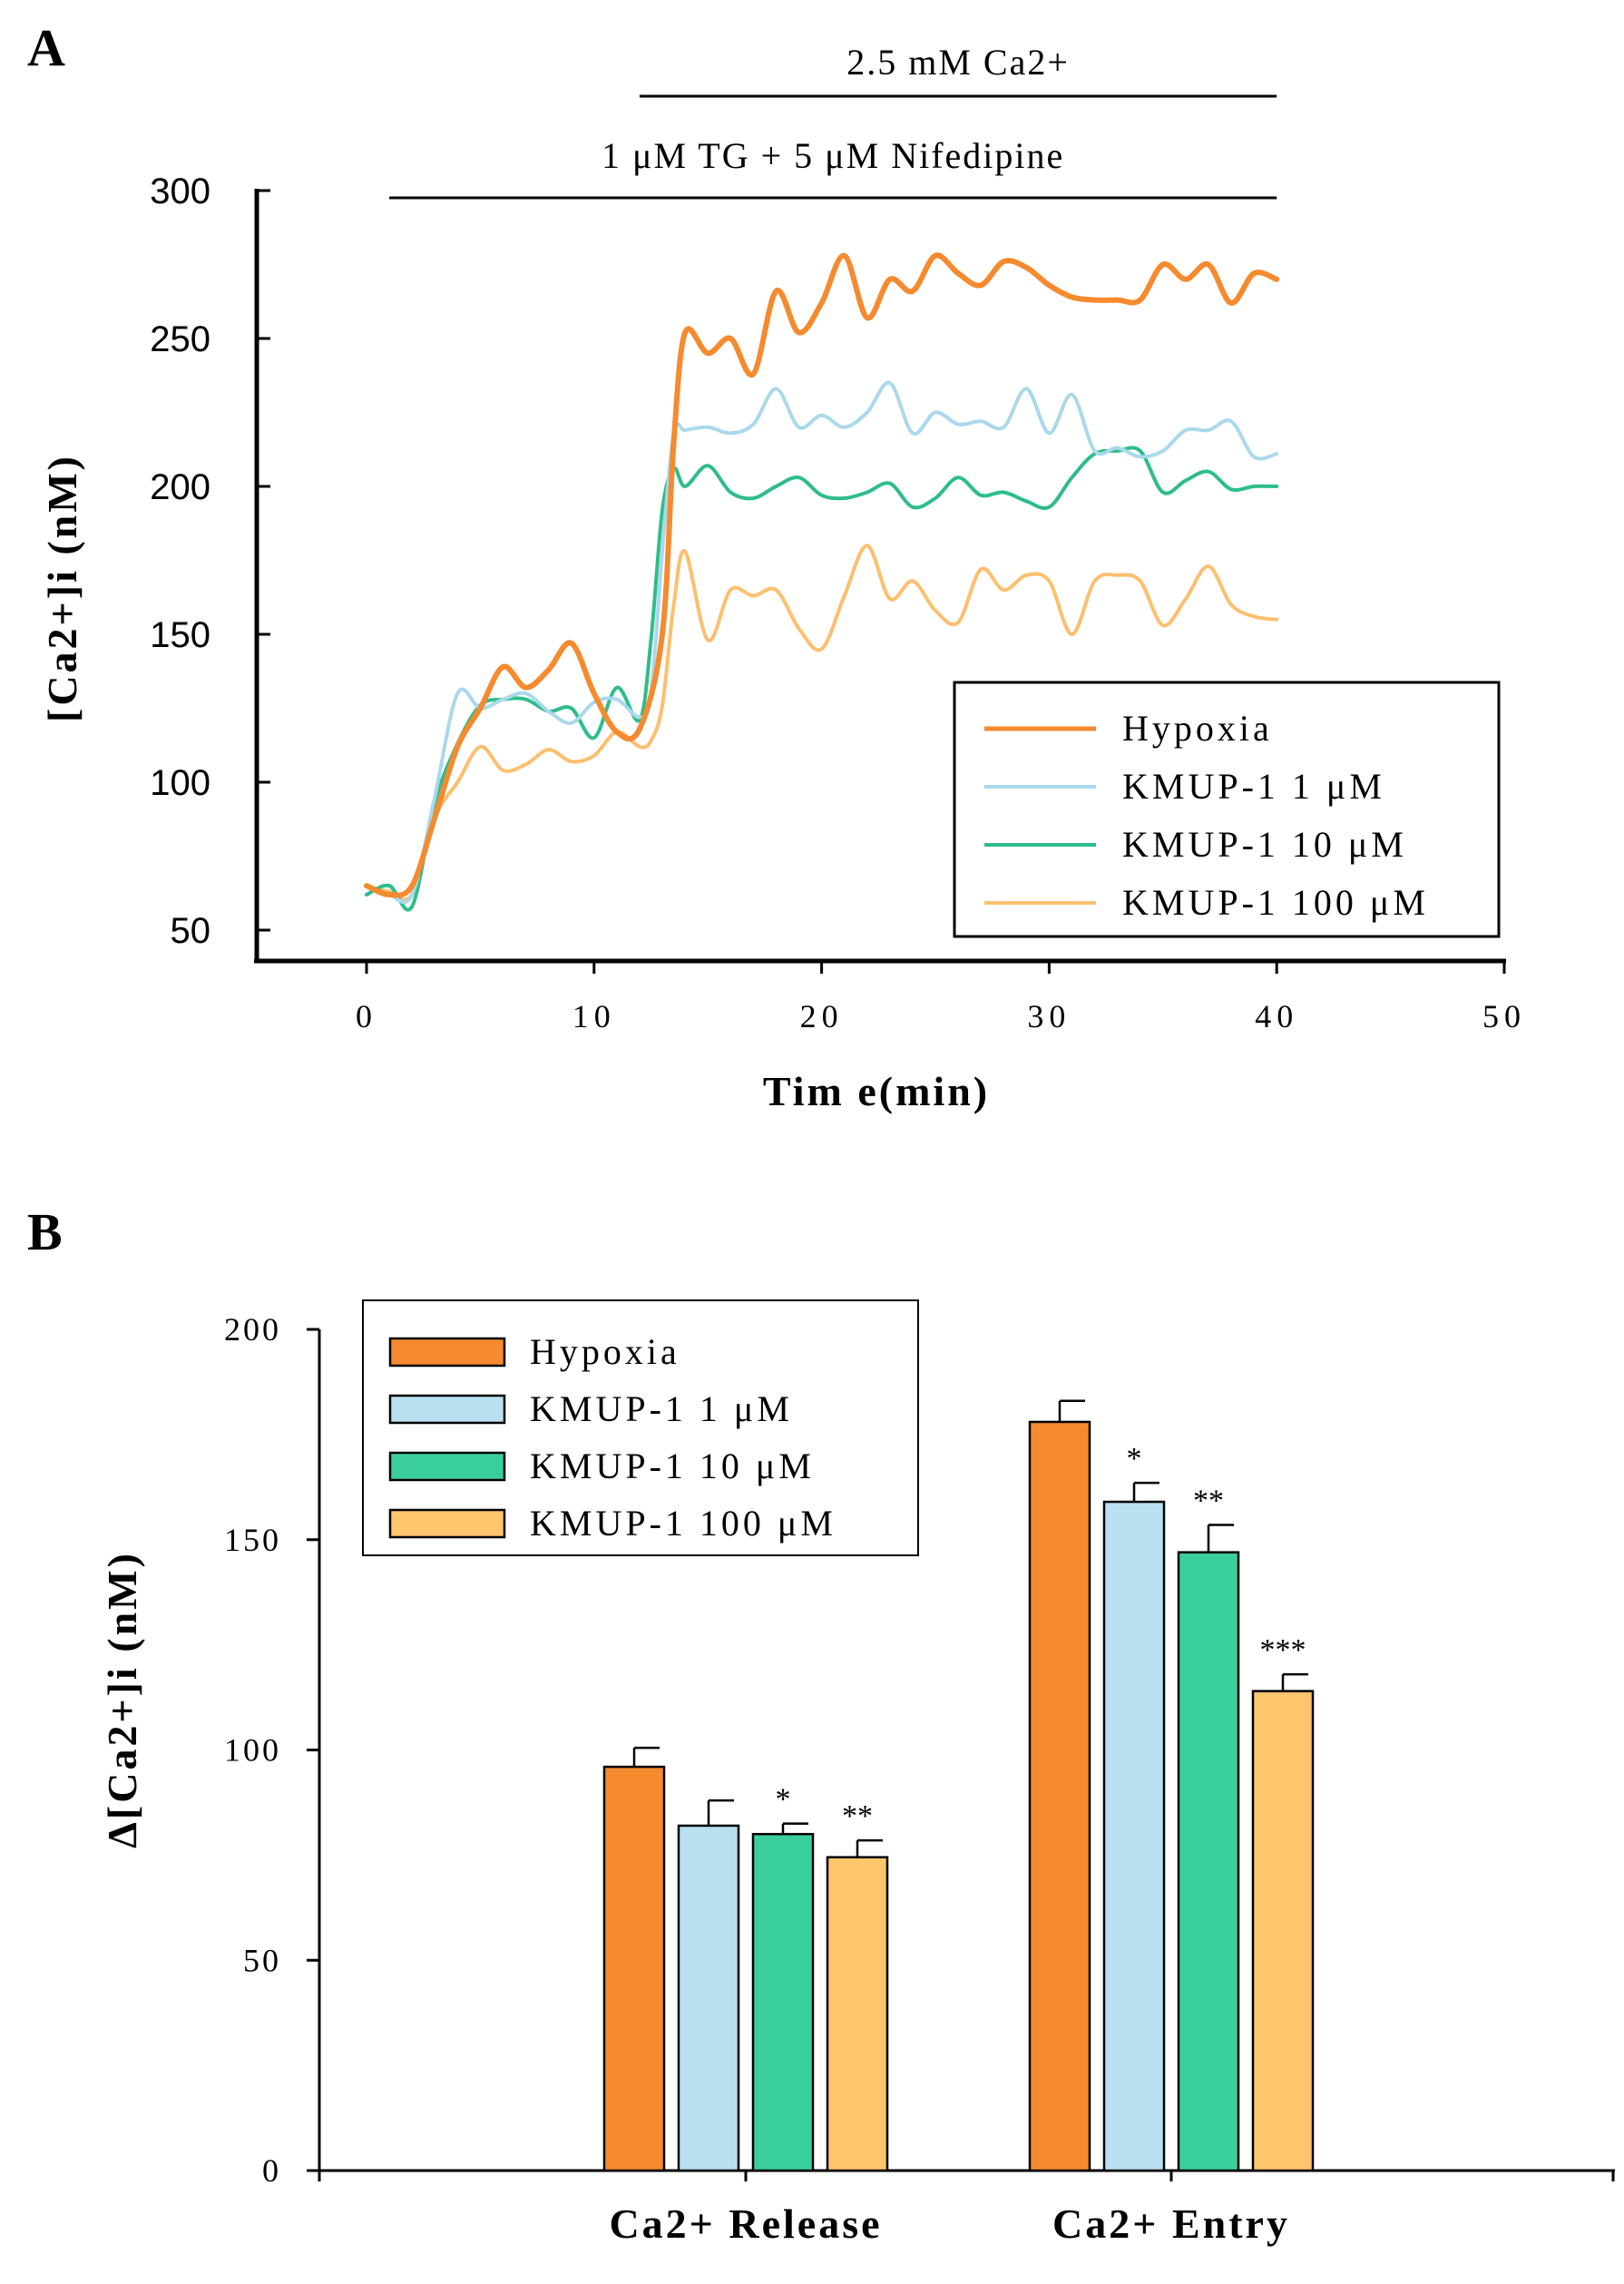  I want to click on panel-b-legend-label: Hypoxia, so click(605, 1351).